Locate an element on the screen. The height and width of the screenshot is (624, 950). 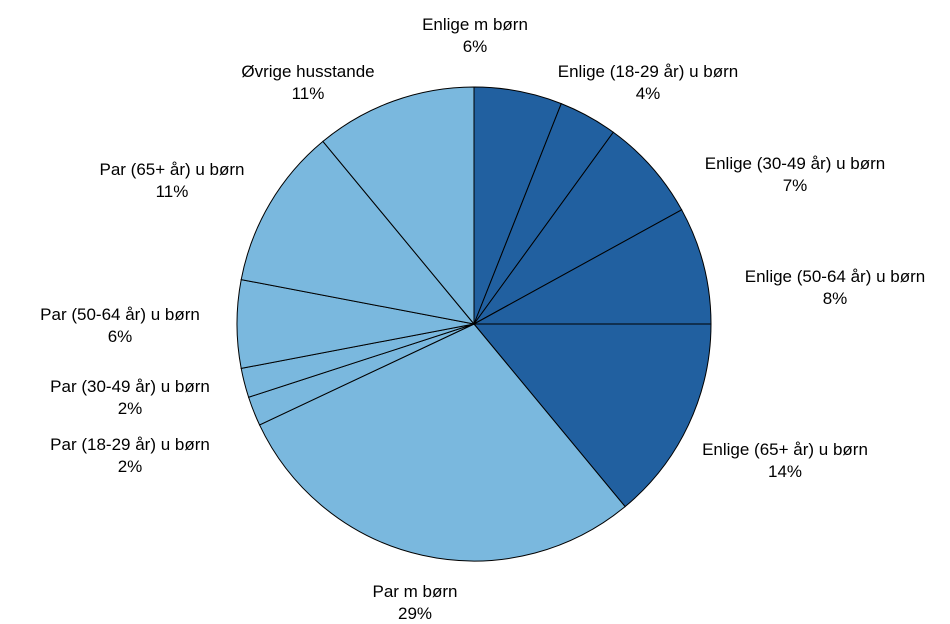
slice-value-label: 4% is located at coordinates (648, 93).